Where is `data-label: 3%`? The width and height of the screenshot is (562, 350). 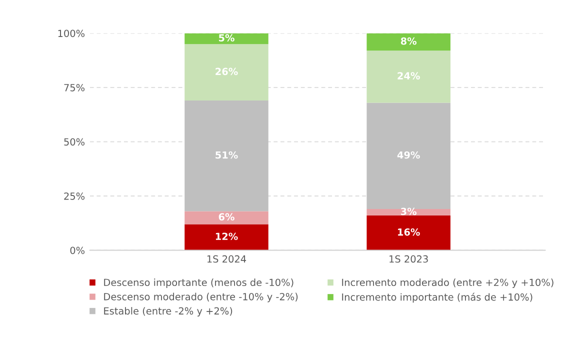 data-label: 3% is located at coordinates (408, 212).